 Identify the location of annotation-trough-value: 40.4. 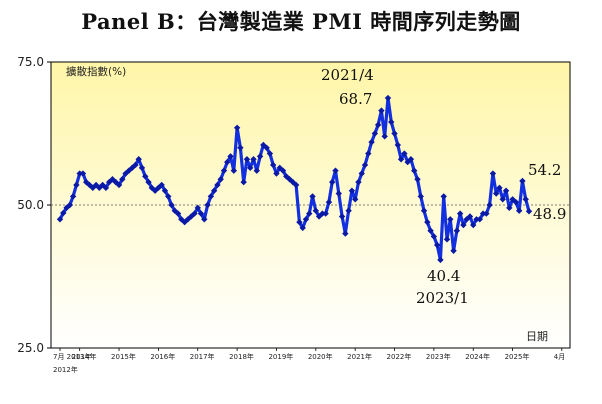
(443, 276).